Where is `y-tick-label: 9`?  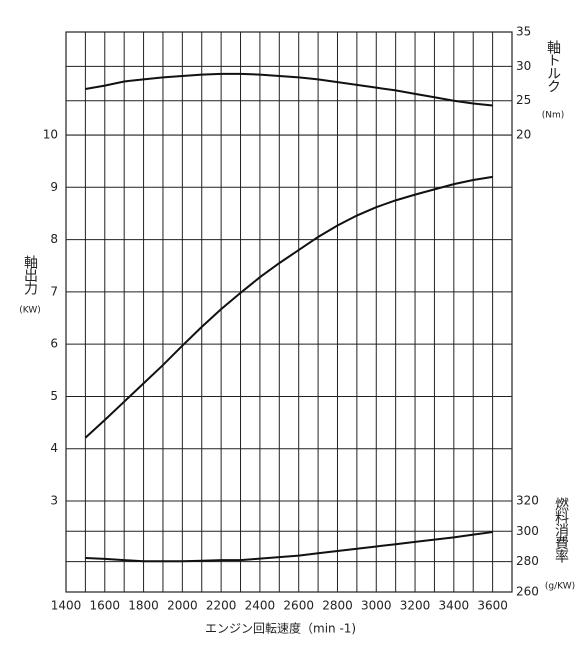
y-tick-label: 9 is located at coordinates (54, 187).